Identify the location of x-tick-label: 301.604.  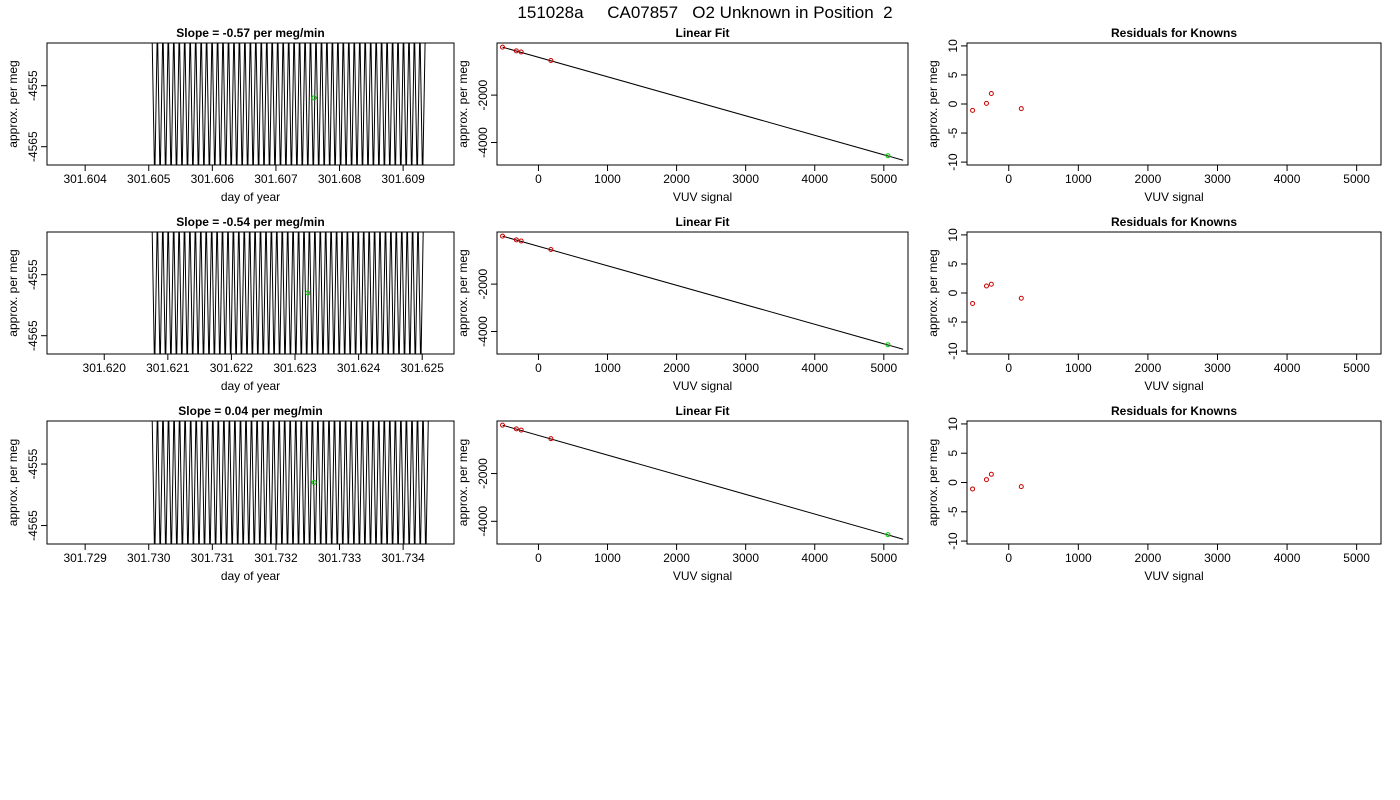
(85, 179).